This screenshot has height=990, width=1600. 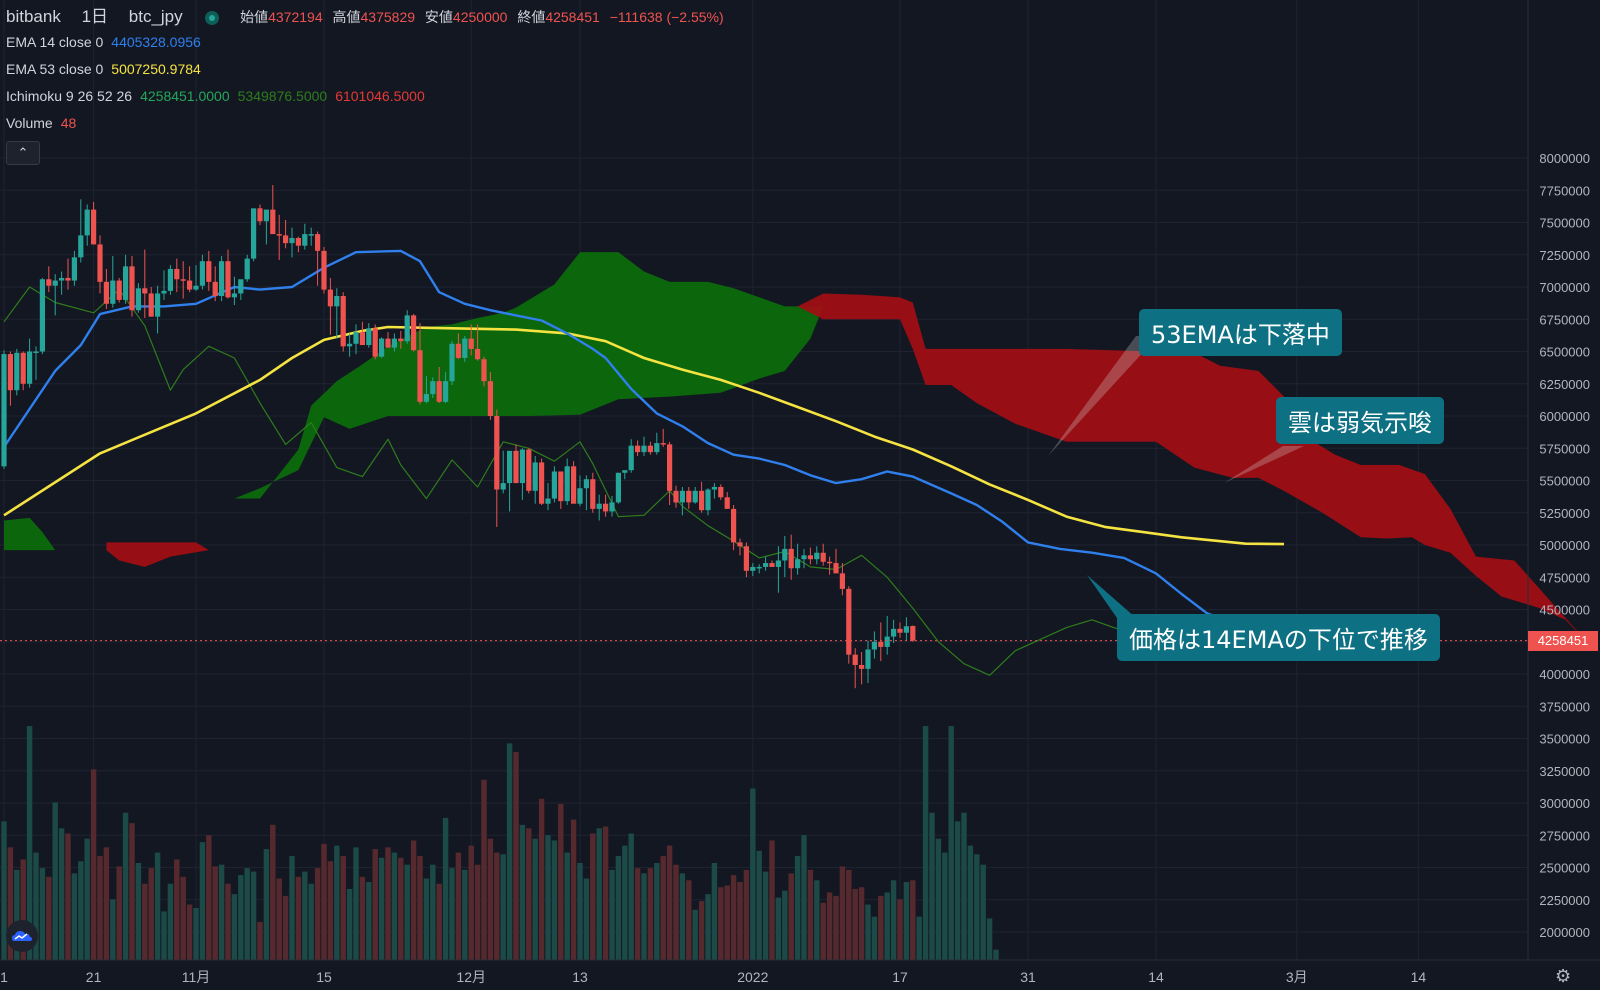 What do you see at coordinates (103, 42) in the screenshot?
I see `legend-ema14: EMA 14 close 0 4405328.0956` at bounding box center [103, 42].